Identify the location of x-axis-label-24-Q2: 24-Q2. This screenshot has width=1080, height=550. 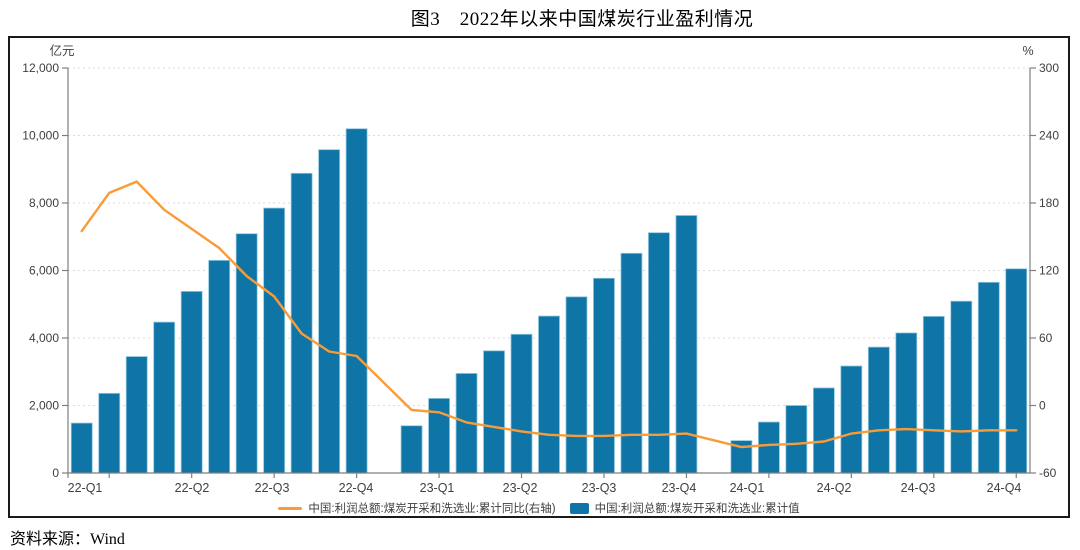
(834, 488).